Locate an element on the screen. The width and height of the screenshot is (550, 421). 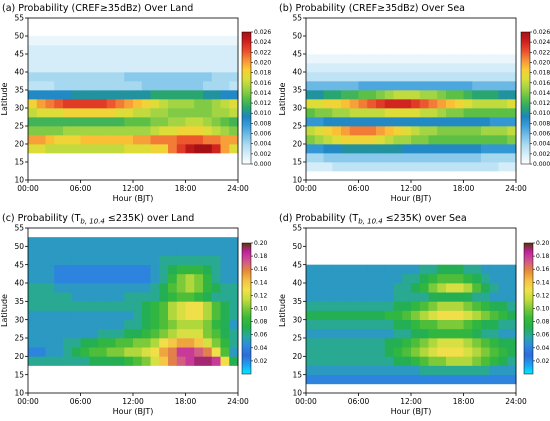
x-tick-label: 12:00 is located at coordinates (411, 401).